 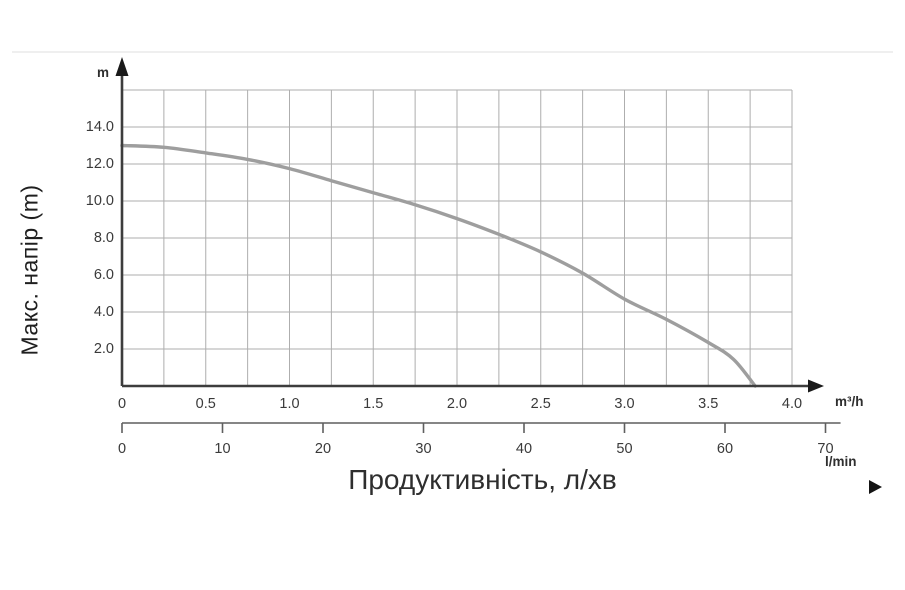 I want to click on x-axis-tick-label: 4.0, so click(x=792, y=404).